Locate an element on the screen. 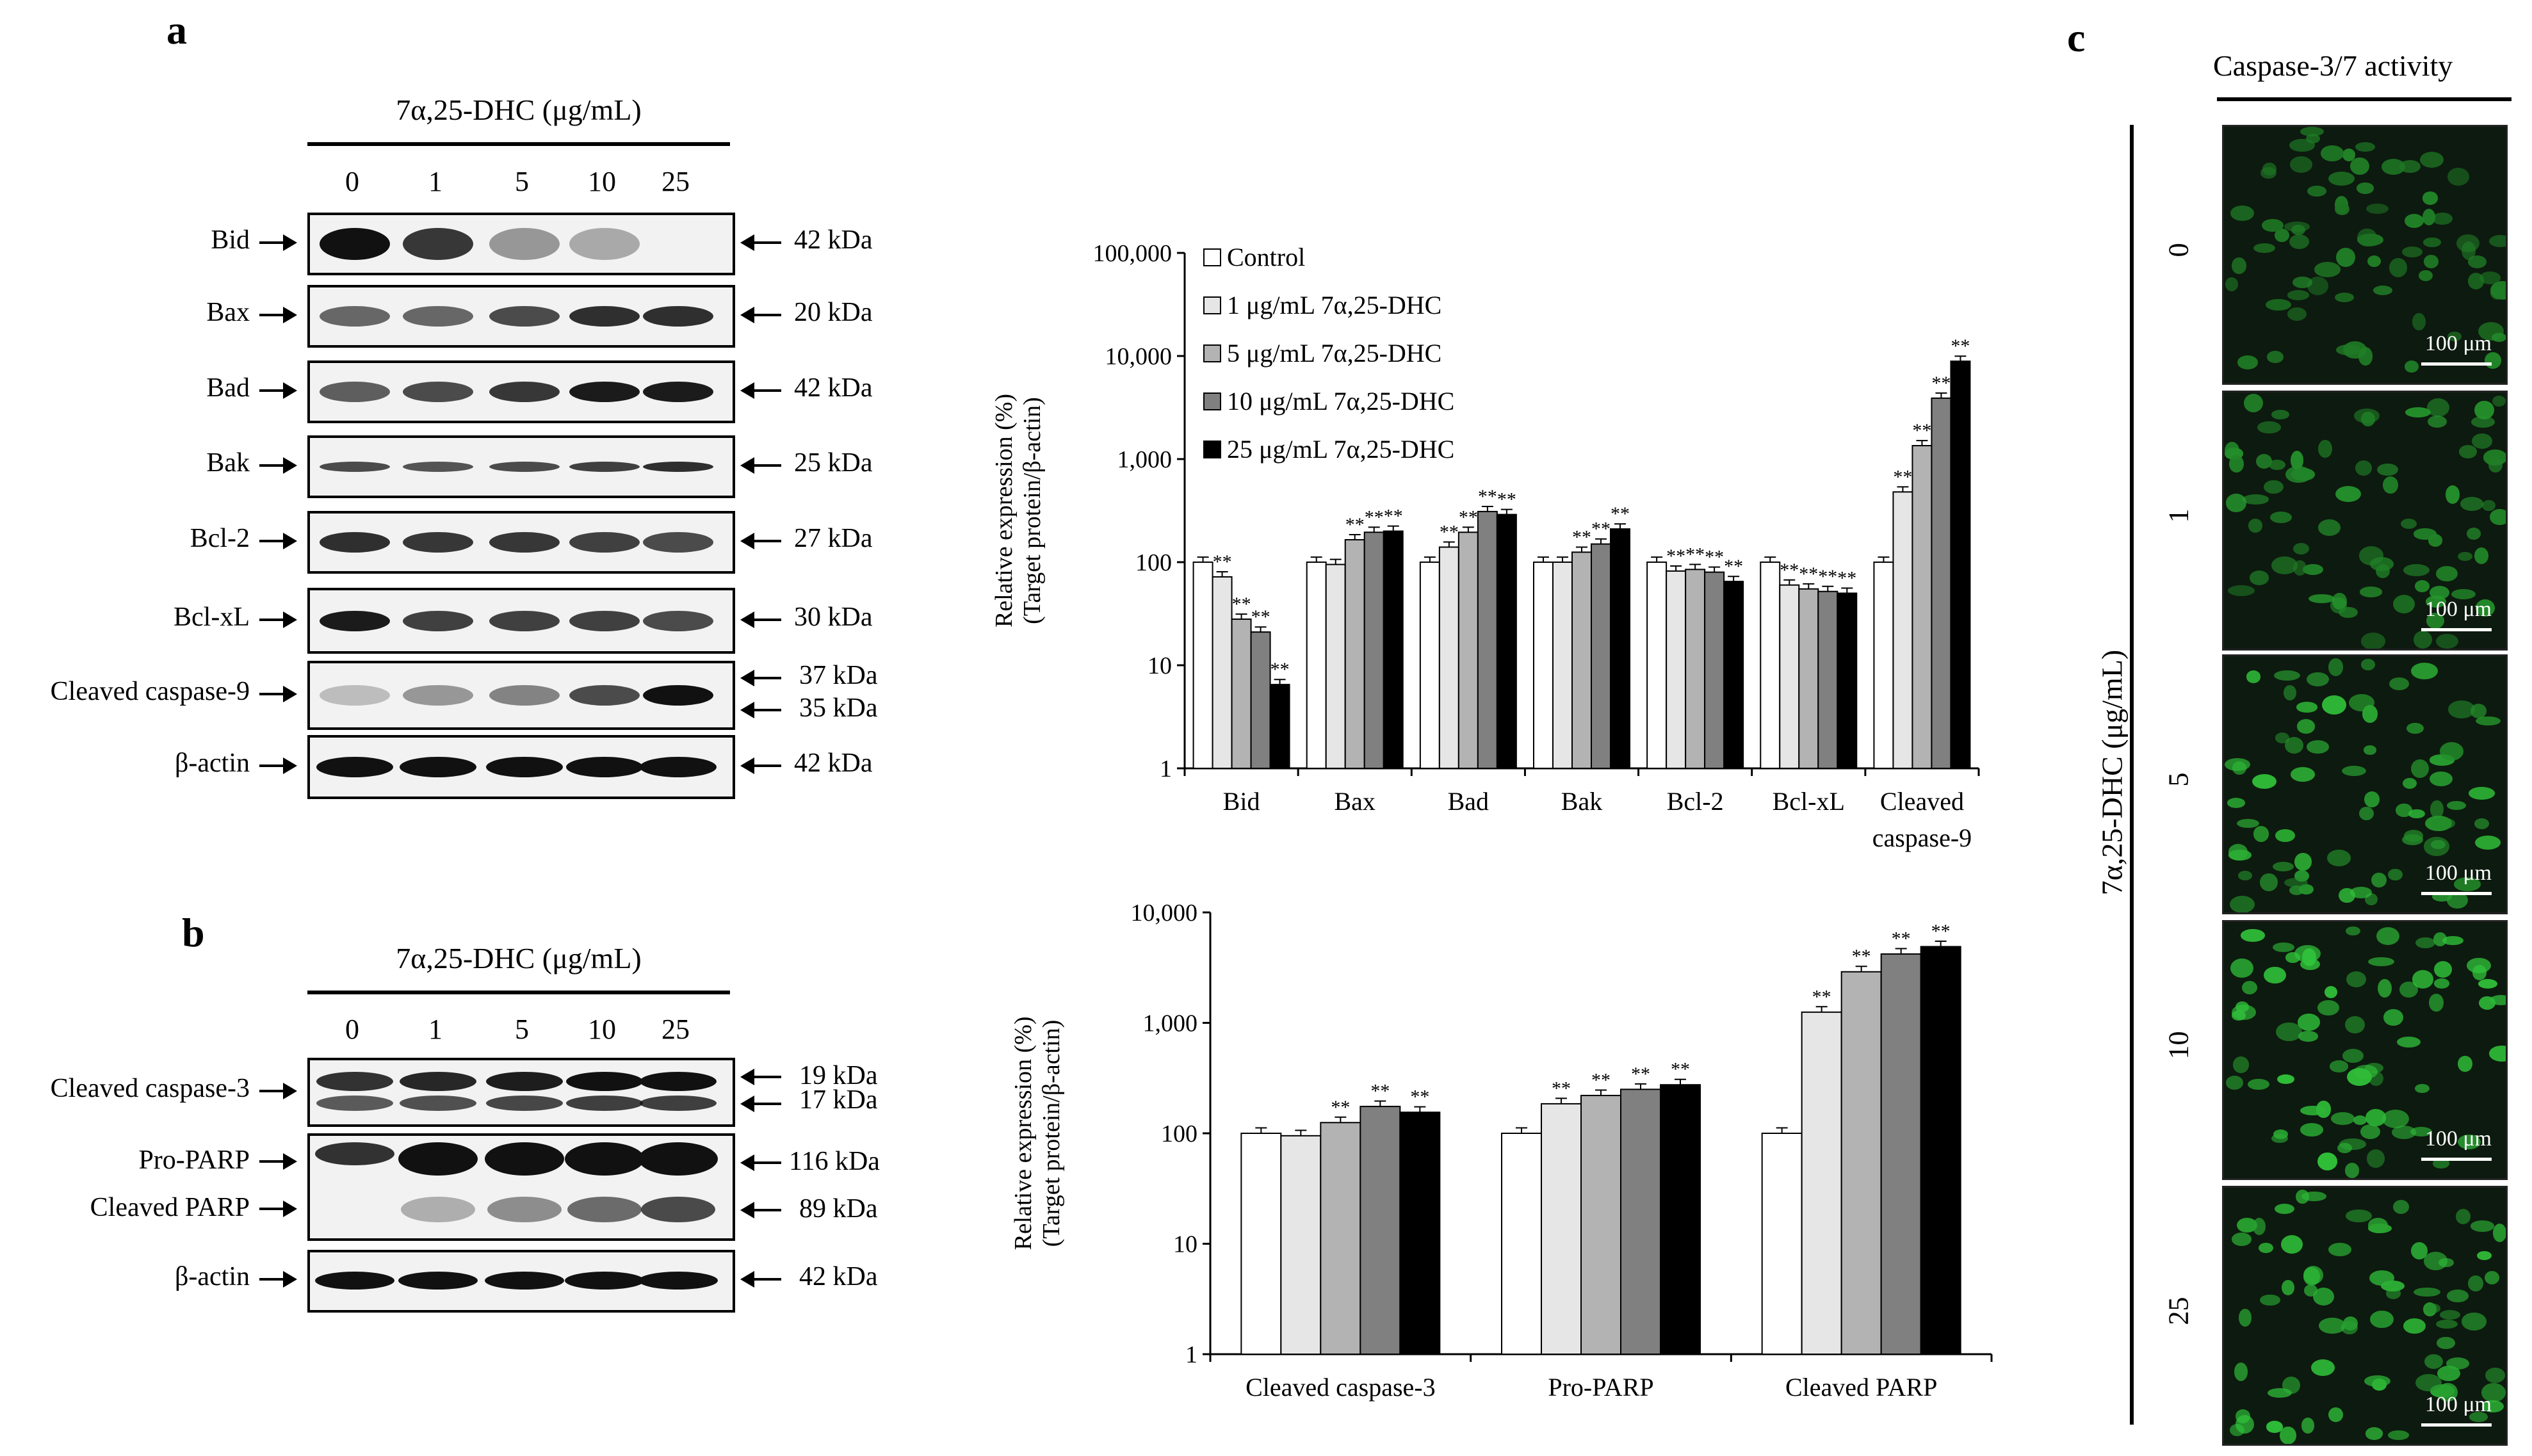 The image size is (2532, 1456). microscopy-title: Caspase-3/7 activity is located at coordinates (2333, 65).